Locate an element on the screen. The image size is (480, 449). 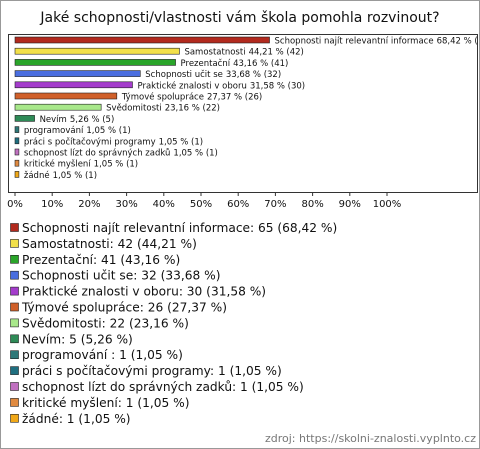
bar-category: programování is located at coordinates (54, 131).